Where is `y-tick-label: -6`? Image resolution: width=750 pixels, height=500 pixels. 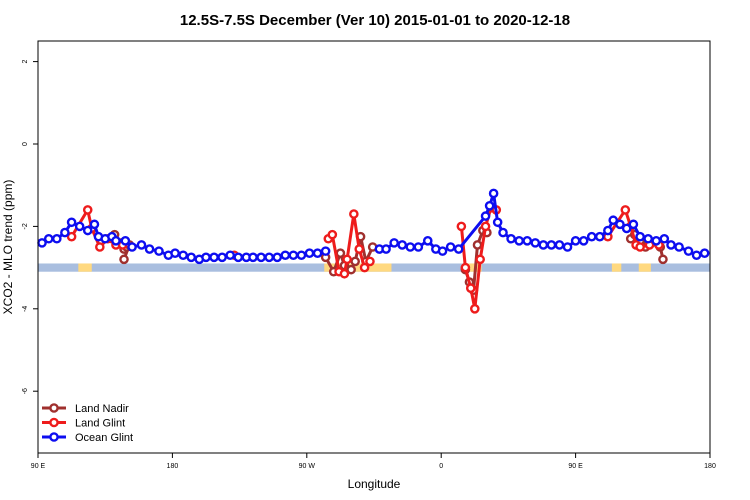
y-tick-label: -6 is located at coordinates (25, 391).